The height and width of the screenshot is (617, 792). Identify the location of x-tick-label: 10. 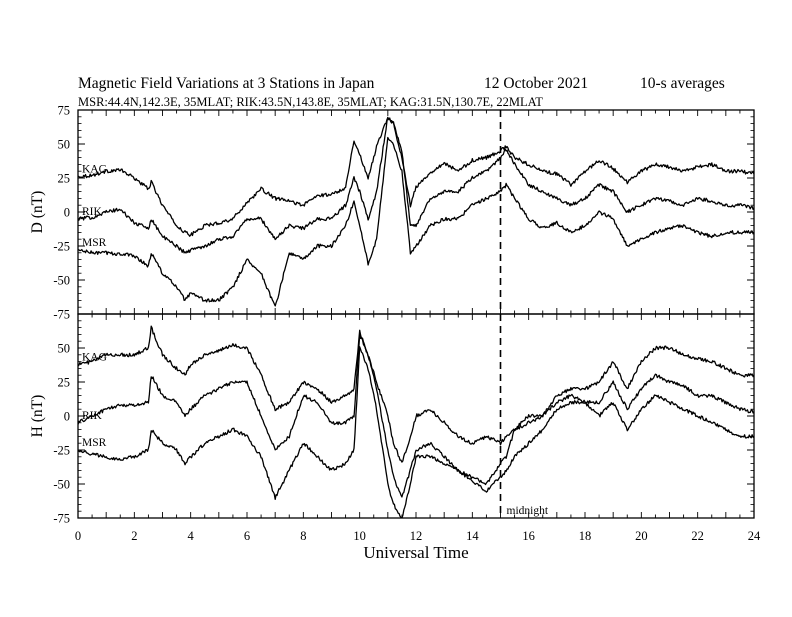
(359, 536).